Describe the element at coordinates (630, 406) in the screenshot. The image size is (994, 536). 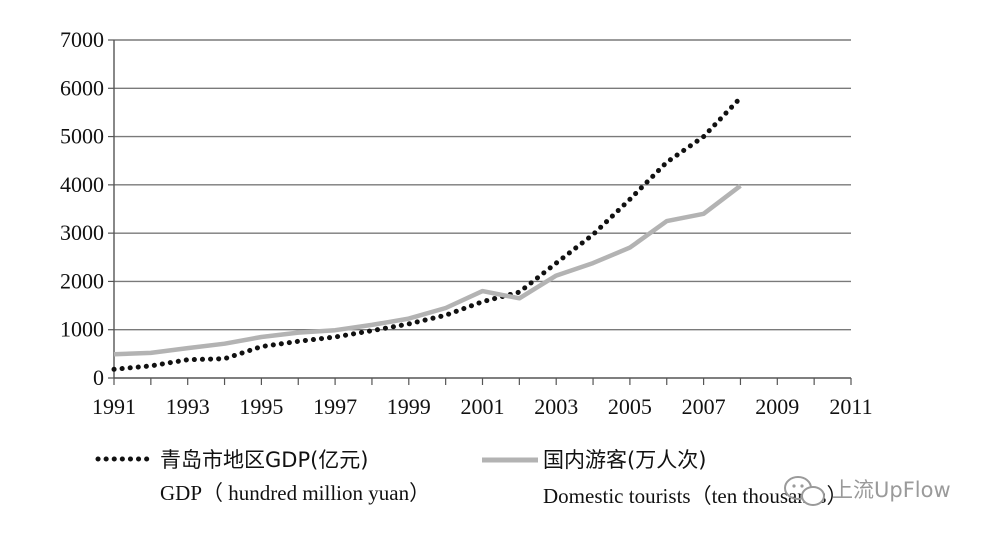
I see `x-tick-label-2005: 2005` at that location.